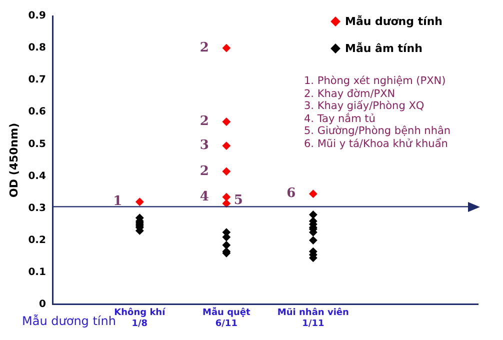  I want to click on y-tick-label: 0.5, so click(37, 144).